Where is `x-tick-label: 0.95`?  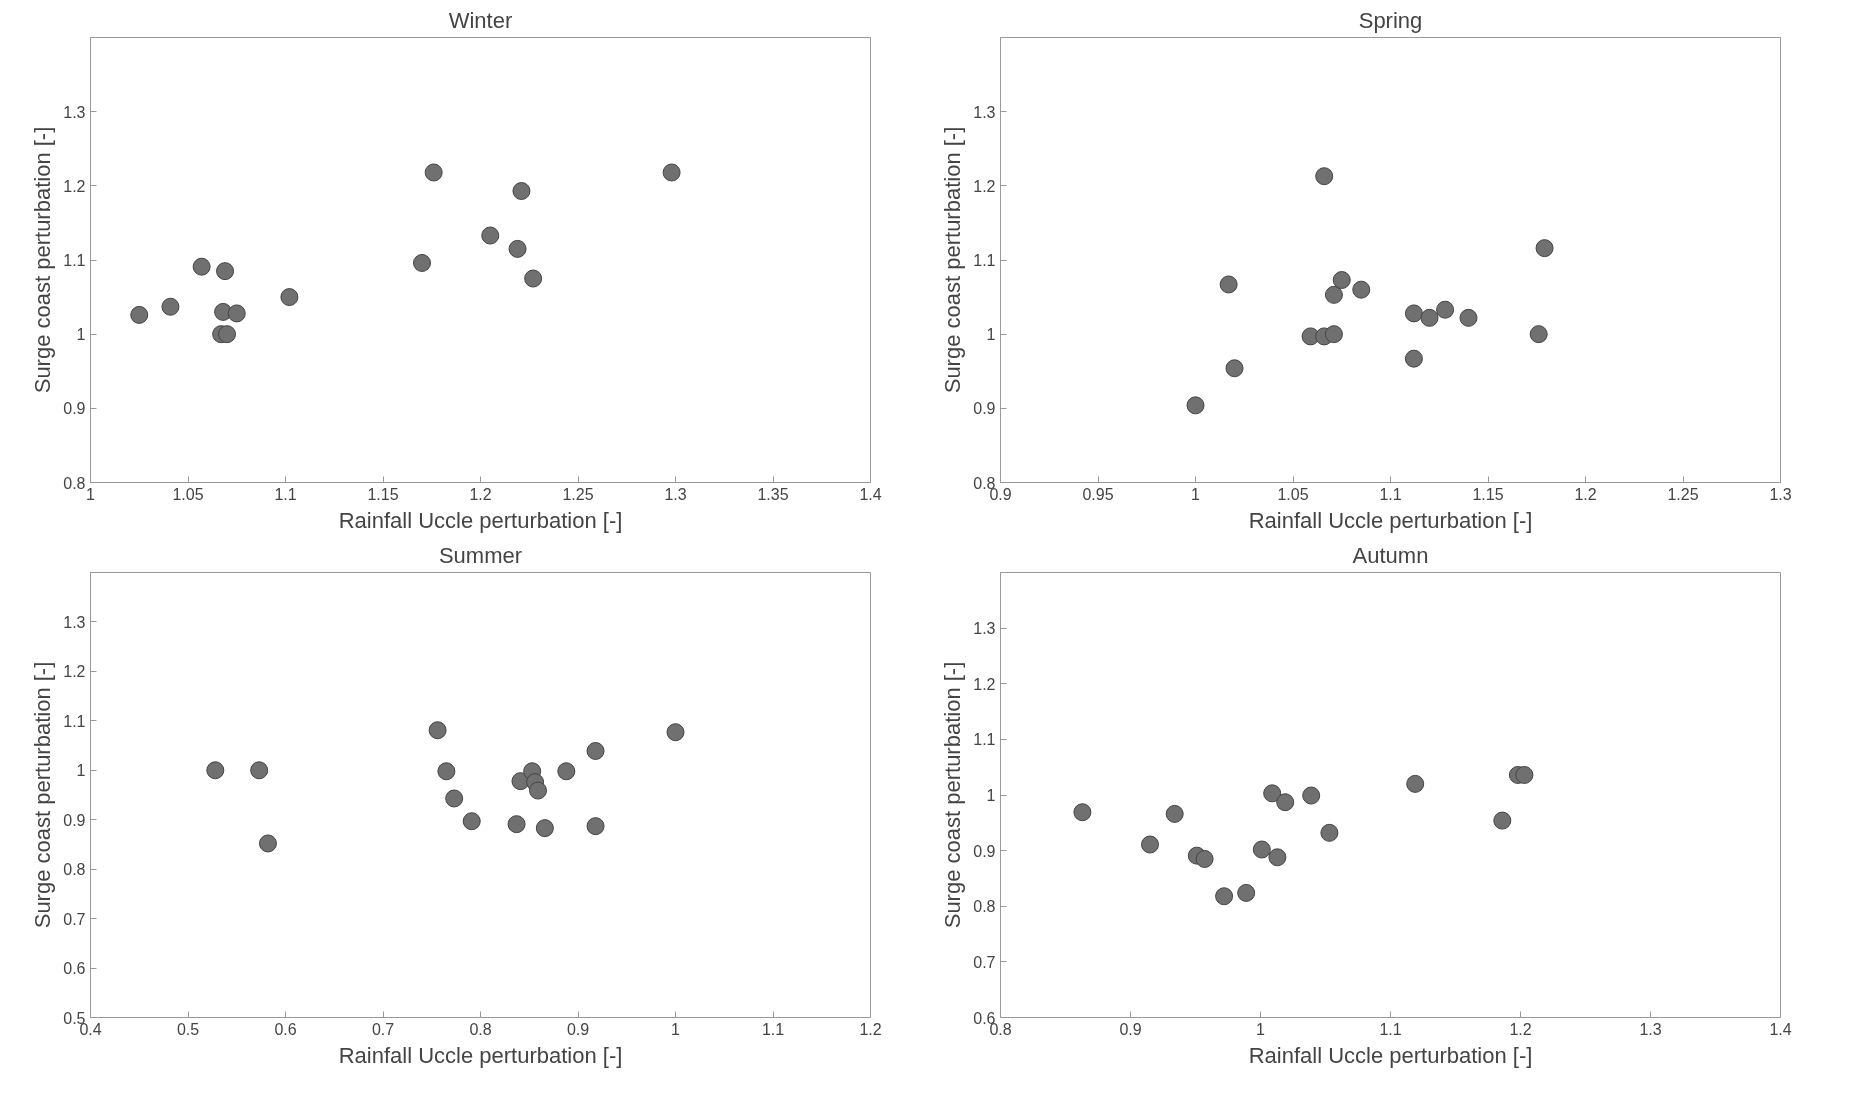
x-tick-label: 0.95 is located at coordinates (1098, 494).